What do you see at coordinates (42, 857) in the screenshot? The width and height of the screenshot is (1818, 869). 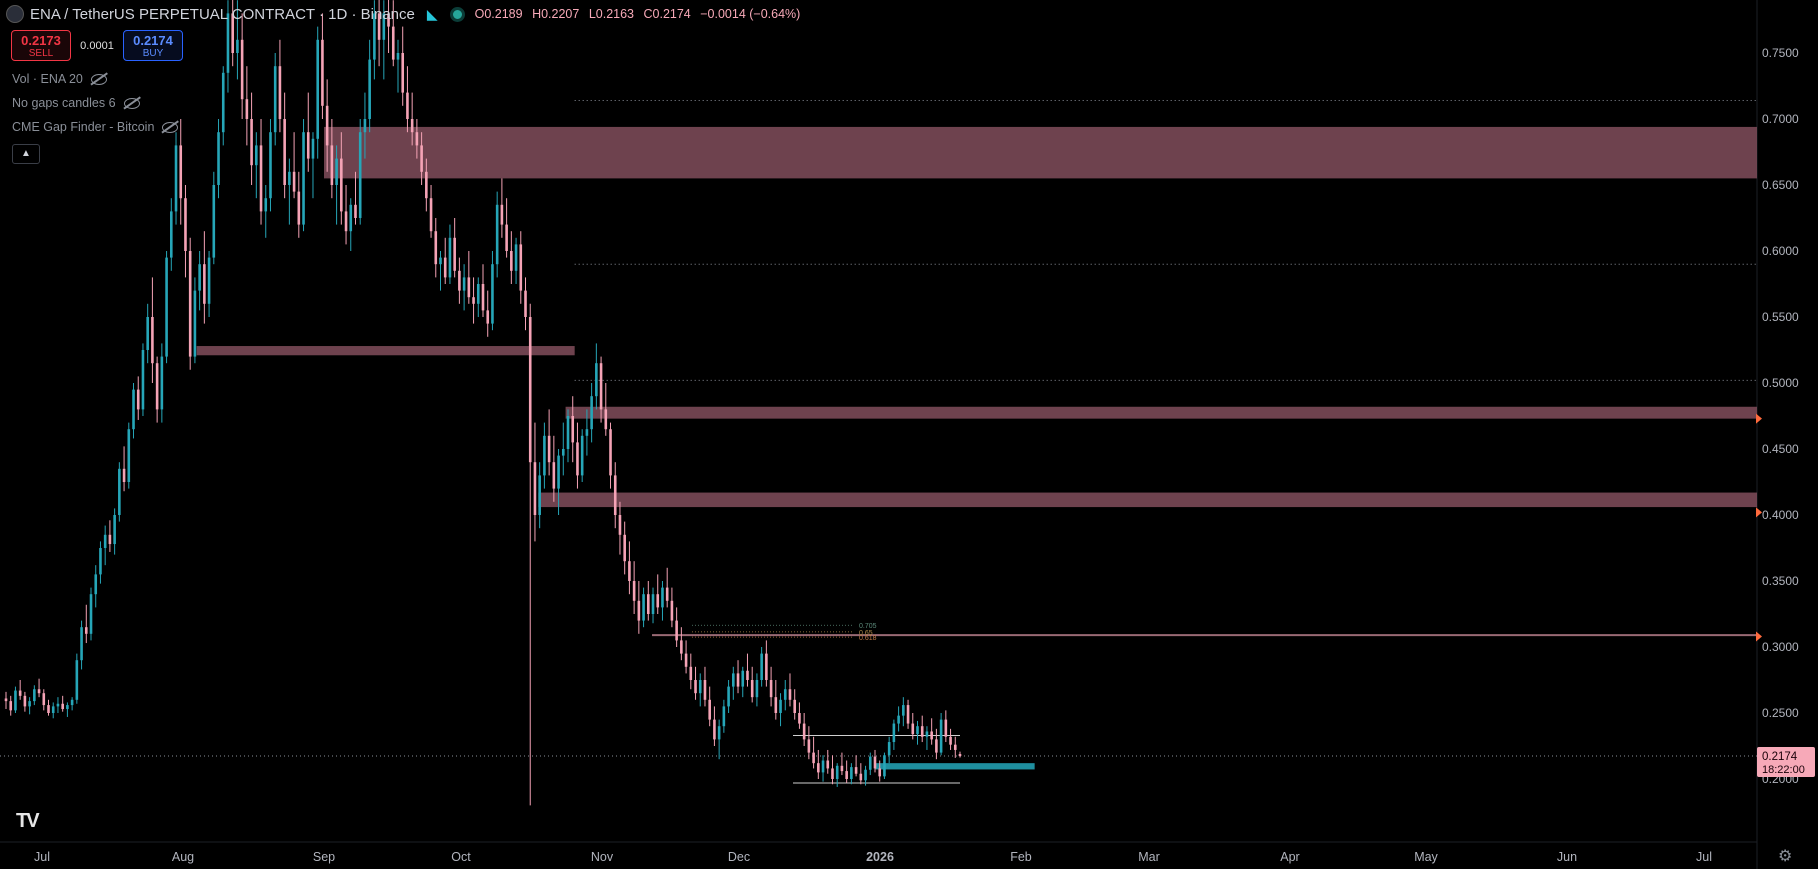 I see `x-tick-label: Jul` at bounding box center [42, 857].